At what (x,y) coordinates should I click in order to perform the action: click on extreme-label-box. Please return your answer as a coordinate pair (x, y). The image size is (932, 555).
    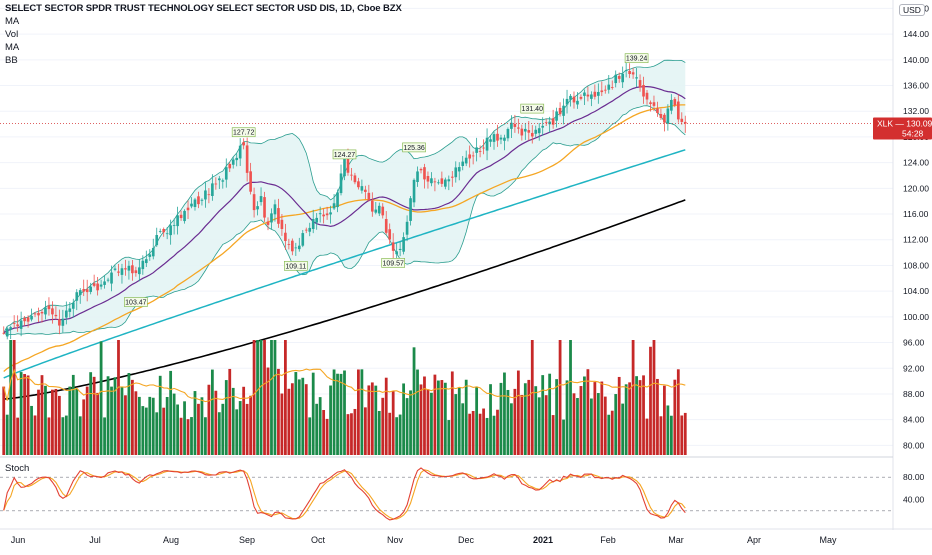
    Looking at the image, I should click on (393, 263).